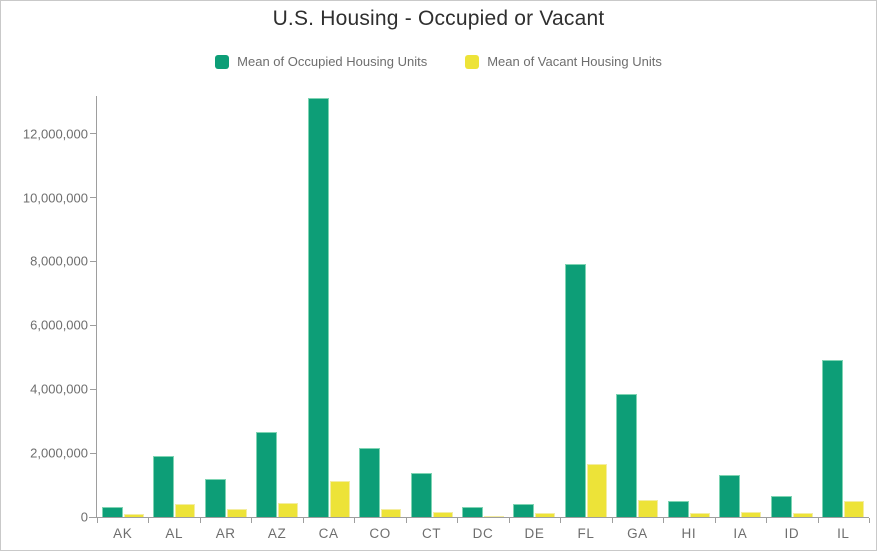  I want to click on x-label-GA: GA, so click(637, 533).